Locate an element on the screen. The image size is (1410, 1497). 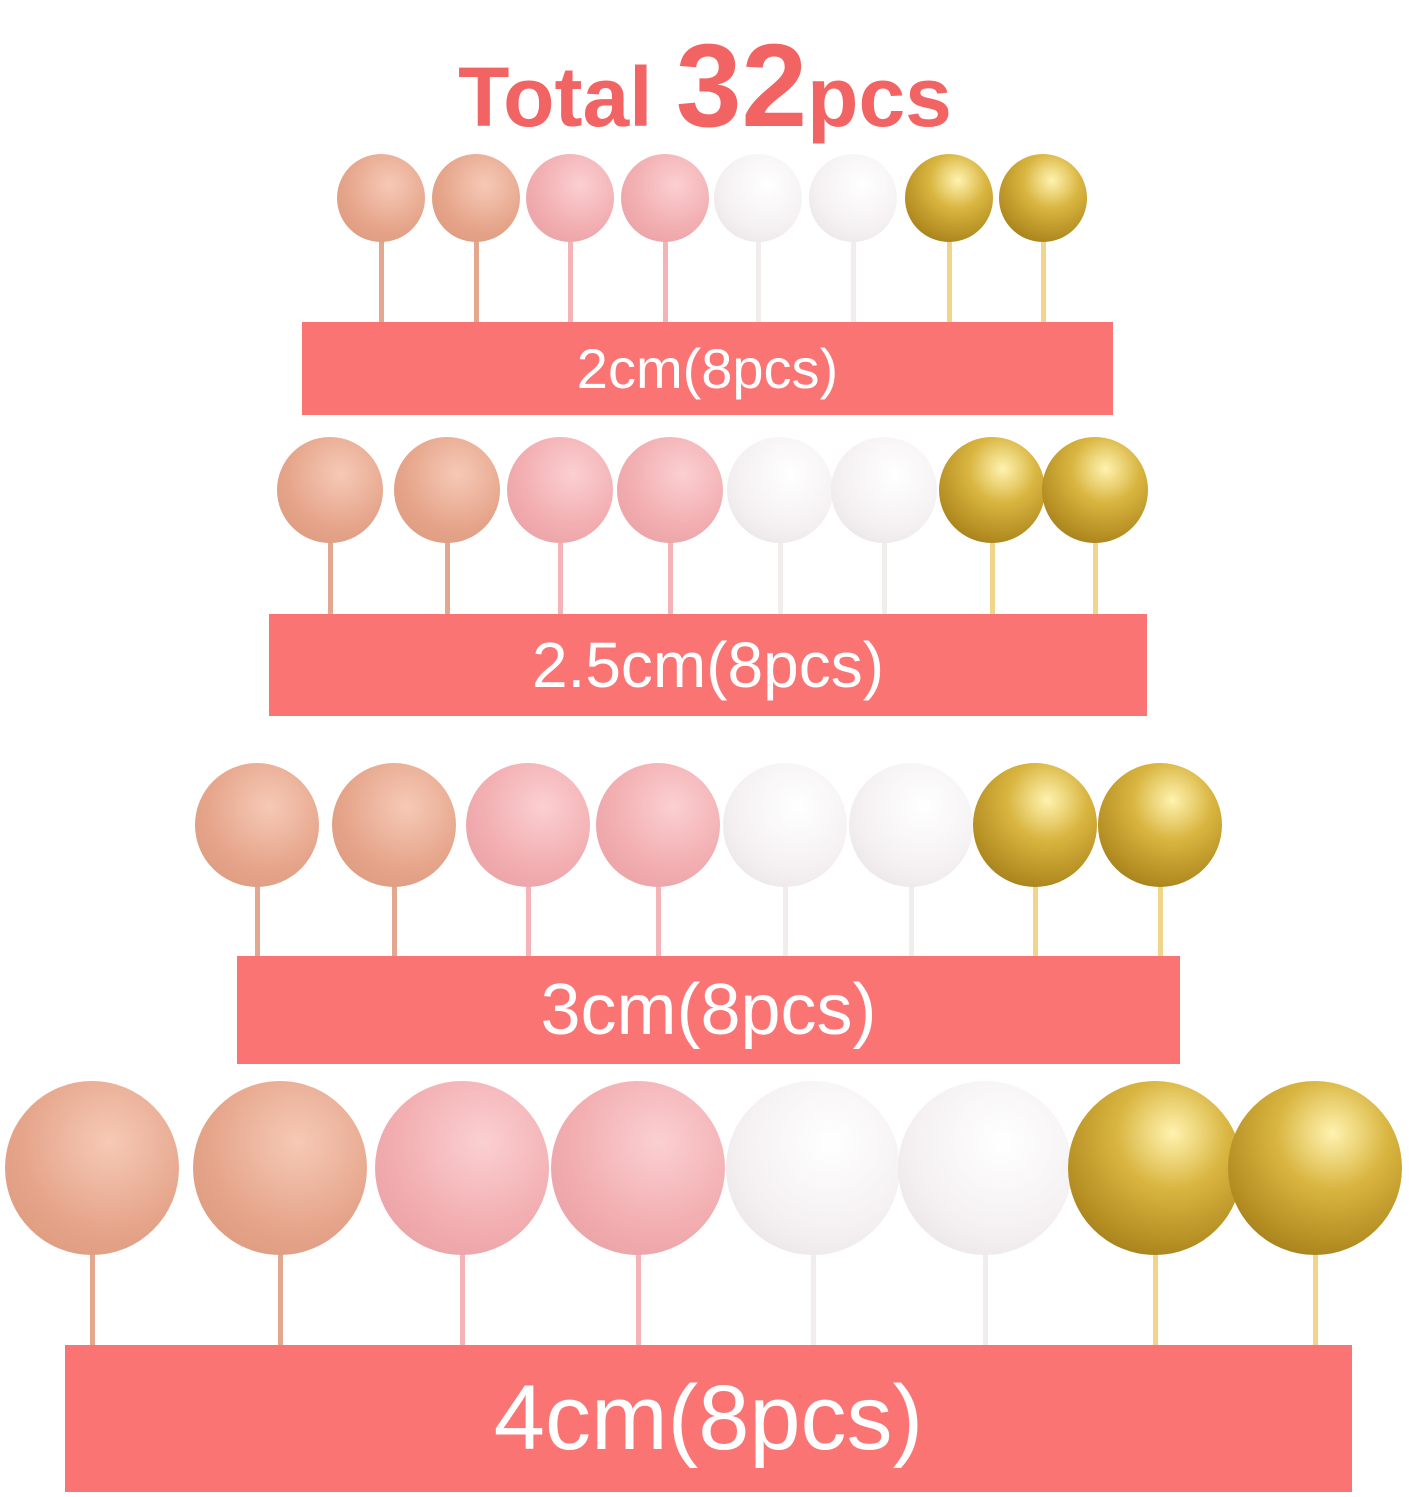
title-number: 32 is located at coordinates (741, 86).